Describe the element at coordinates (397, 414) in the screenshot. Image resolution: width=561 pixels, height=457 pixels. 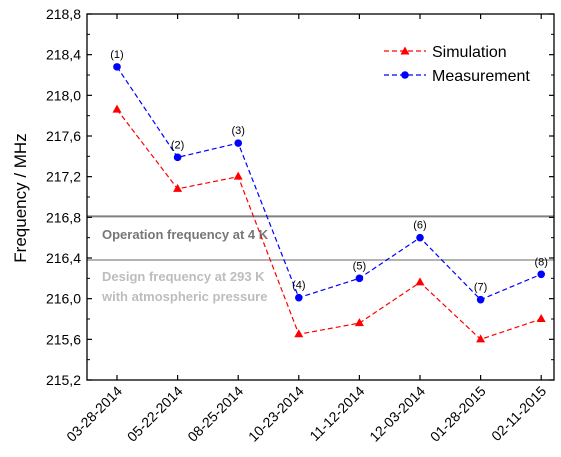
I see `x-tick-label: 12-03-2014` at that location.